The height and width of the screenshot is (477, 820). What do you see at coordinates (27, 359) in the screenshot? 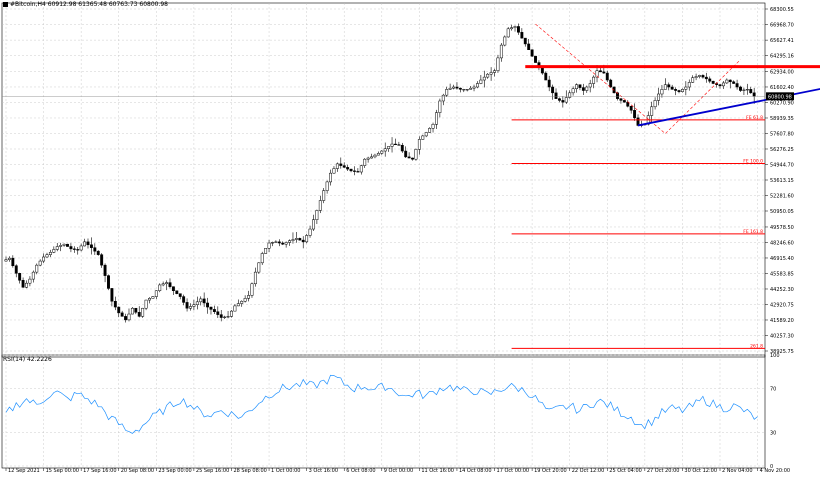
I see `rsi-label: RSI(14) 42.2226` at bounding box center [27, 359].